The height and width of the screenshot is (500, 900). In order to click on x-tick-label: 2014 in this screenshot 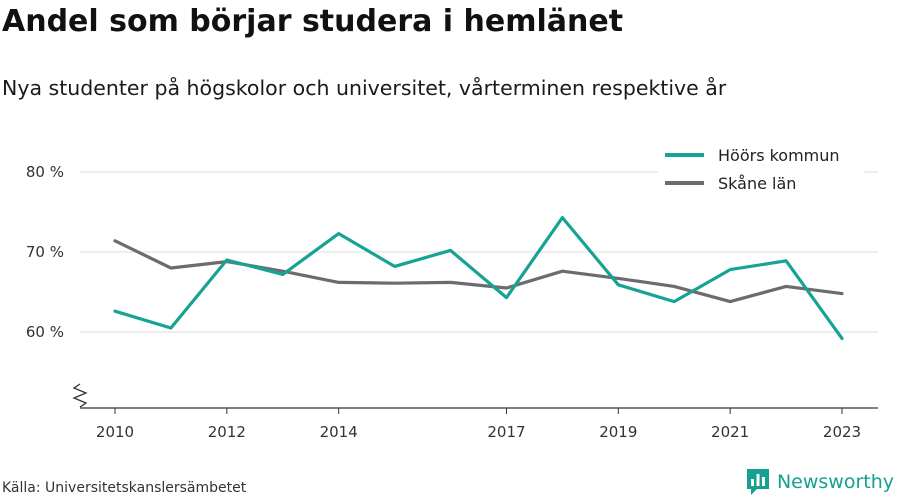, I will do `click(339, 432)`.